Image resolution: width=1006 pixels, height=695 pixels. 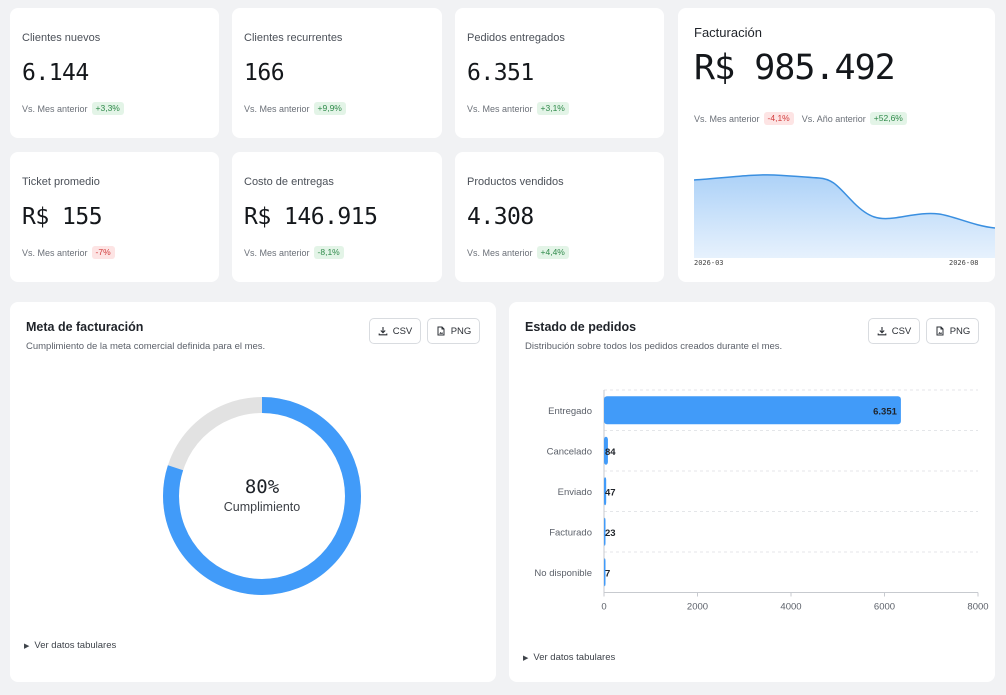 What do you see at coordinates (107, 109) in the screenshot?
I see `delta-badge: +3,3%` at bounding box center [107, 109].